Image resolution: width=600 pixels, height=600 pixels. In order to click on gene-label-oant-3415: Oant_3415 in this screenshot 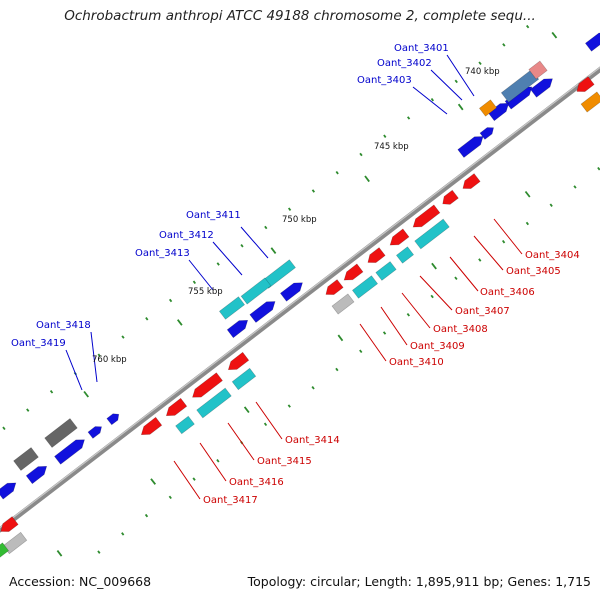, I will do `click(284, 461)`.